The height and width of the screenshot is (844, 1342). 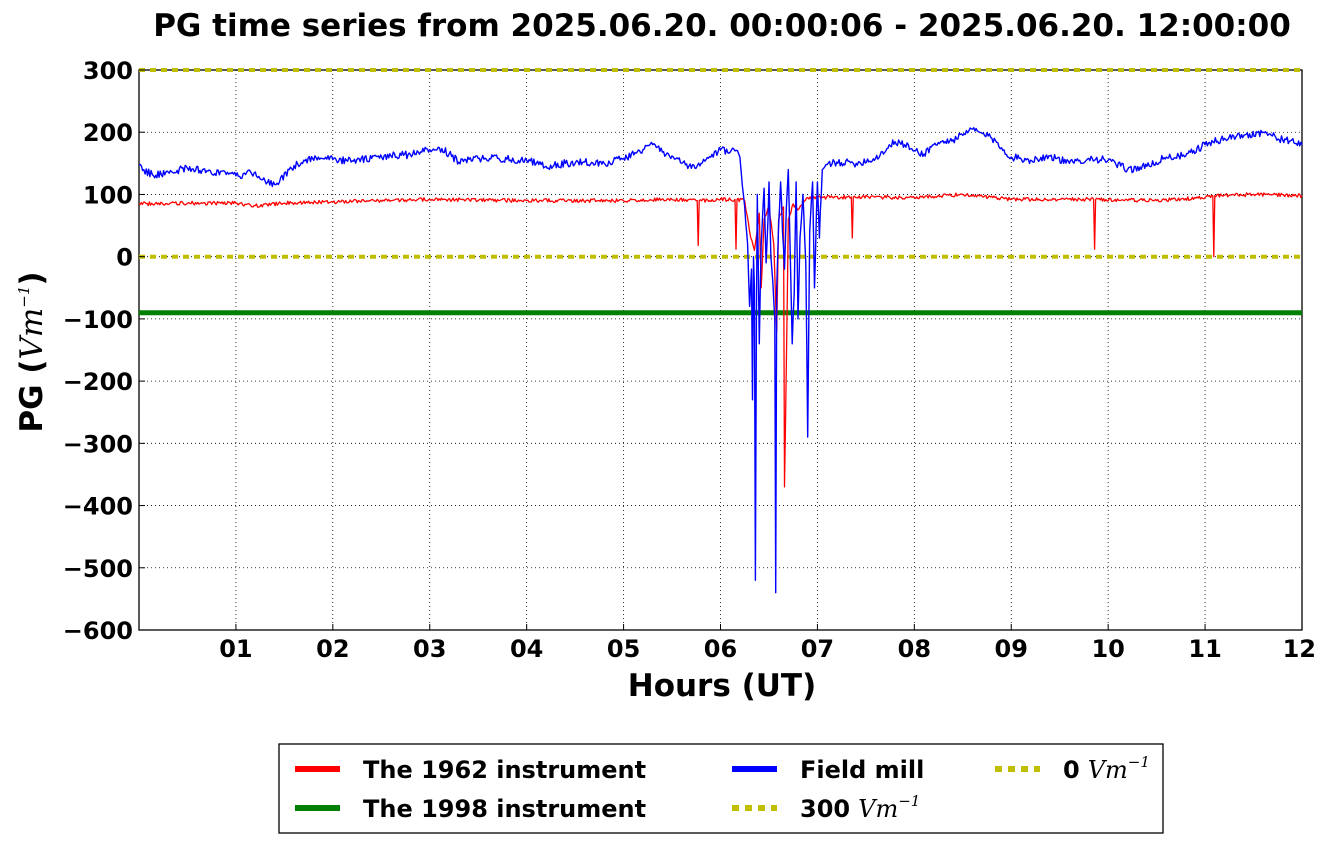 I want to click on y-axis-label-prefix: PG (, so click(x=32, y=395).